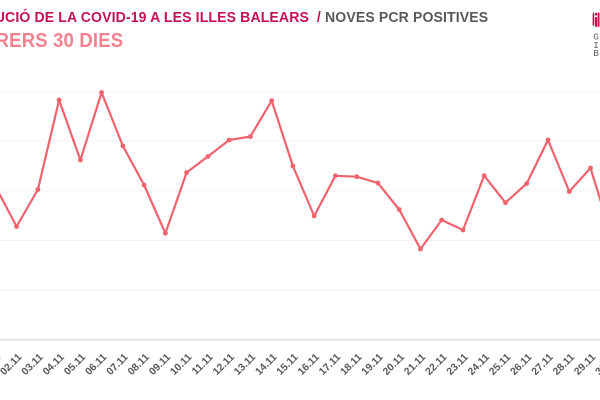 Image resolution: width=600 pixels, height=400 pixels. I want to click on svg-text: 21.11, so click(415, 365).